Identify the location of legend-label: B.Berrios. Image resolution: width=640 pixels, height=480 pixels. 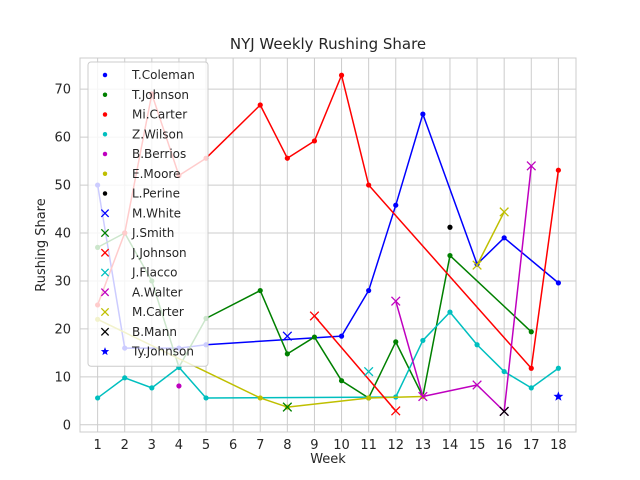
(159, 154).